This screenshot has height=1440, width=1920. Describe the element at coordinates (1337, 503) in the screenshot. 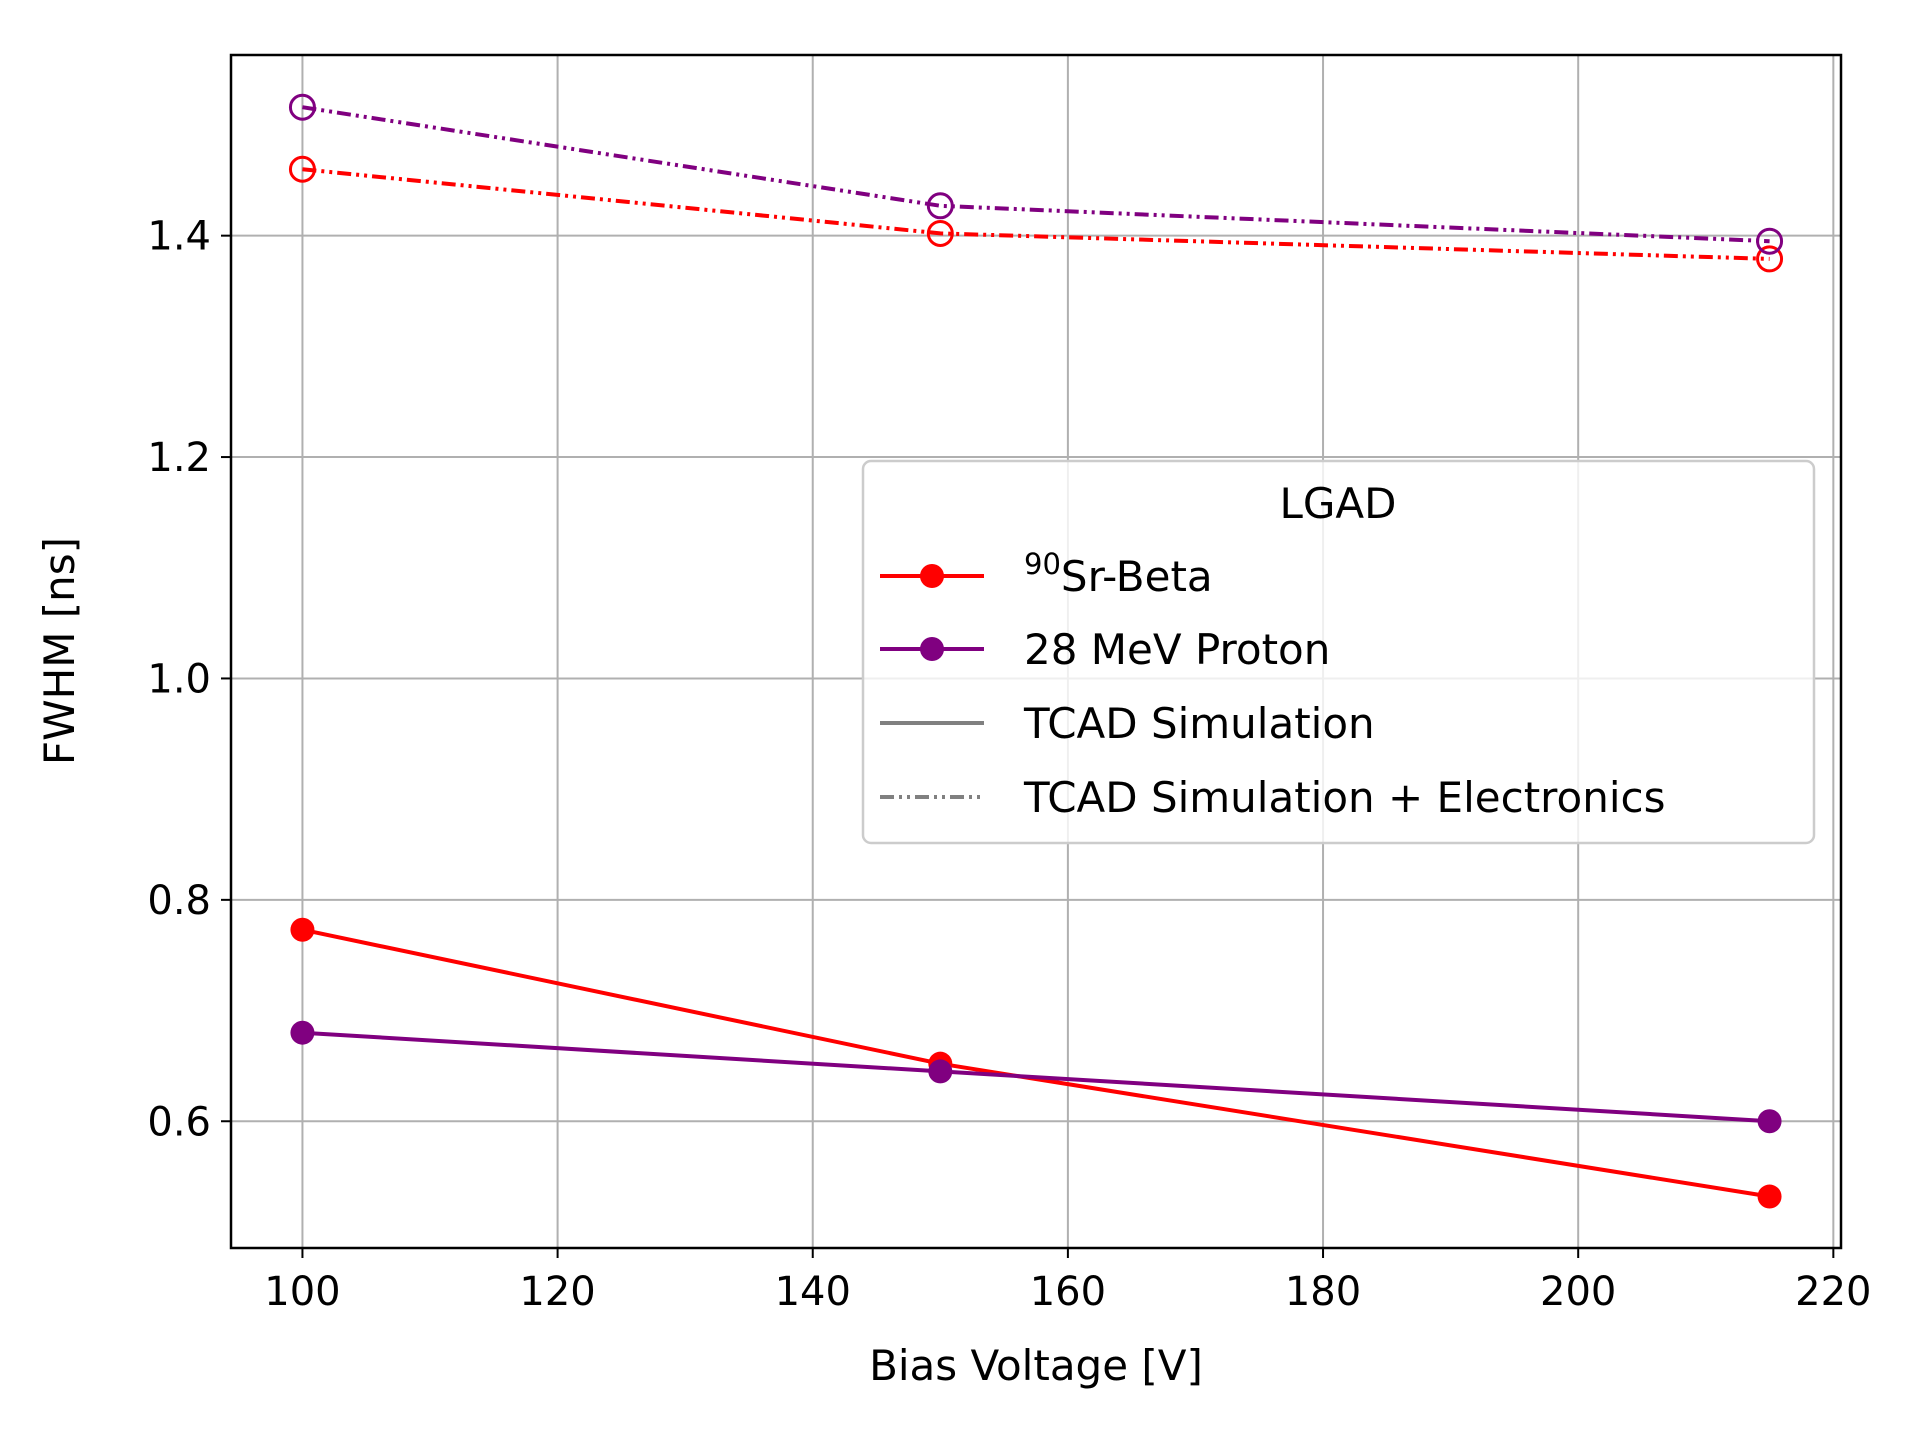

I see `legend-title: LGAD` at that location.